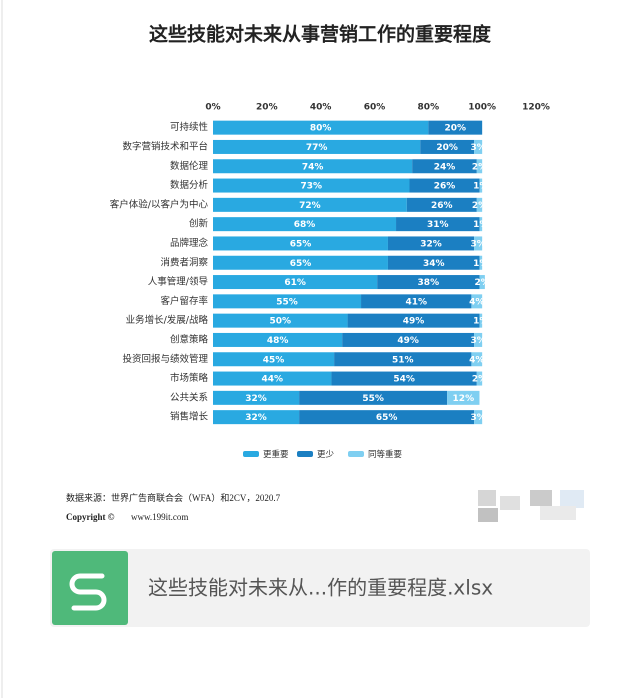  I want to click on y-tick-label: 可持续性, so click(189, 127).